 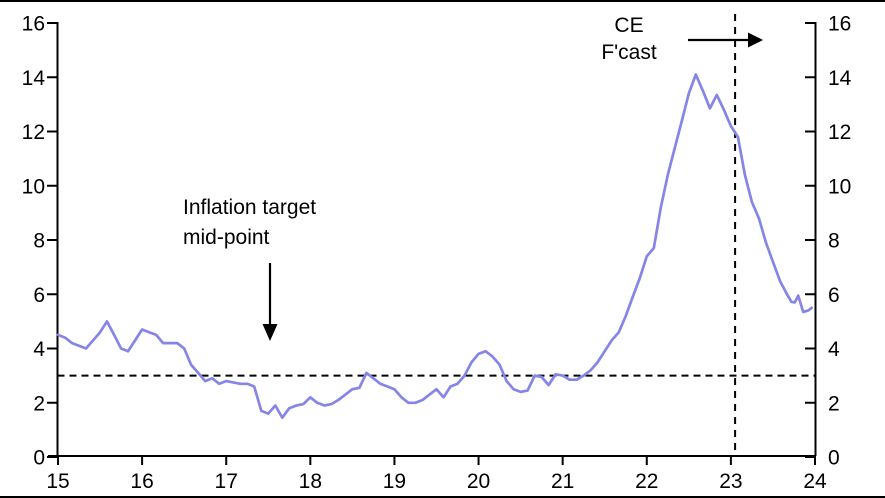 I want to click on left-tick-label: 6, so click(x=39, y=295).